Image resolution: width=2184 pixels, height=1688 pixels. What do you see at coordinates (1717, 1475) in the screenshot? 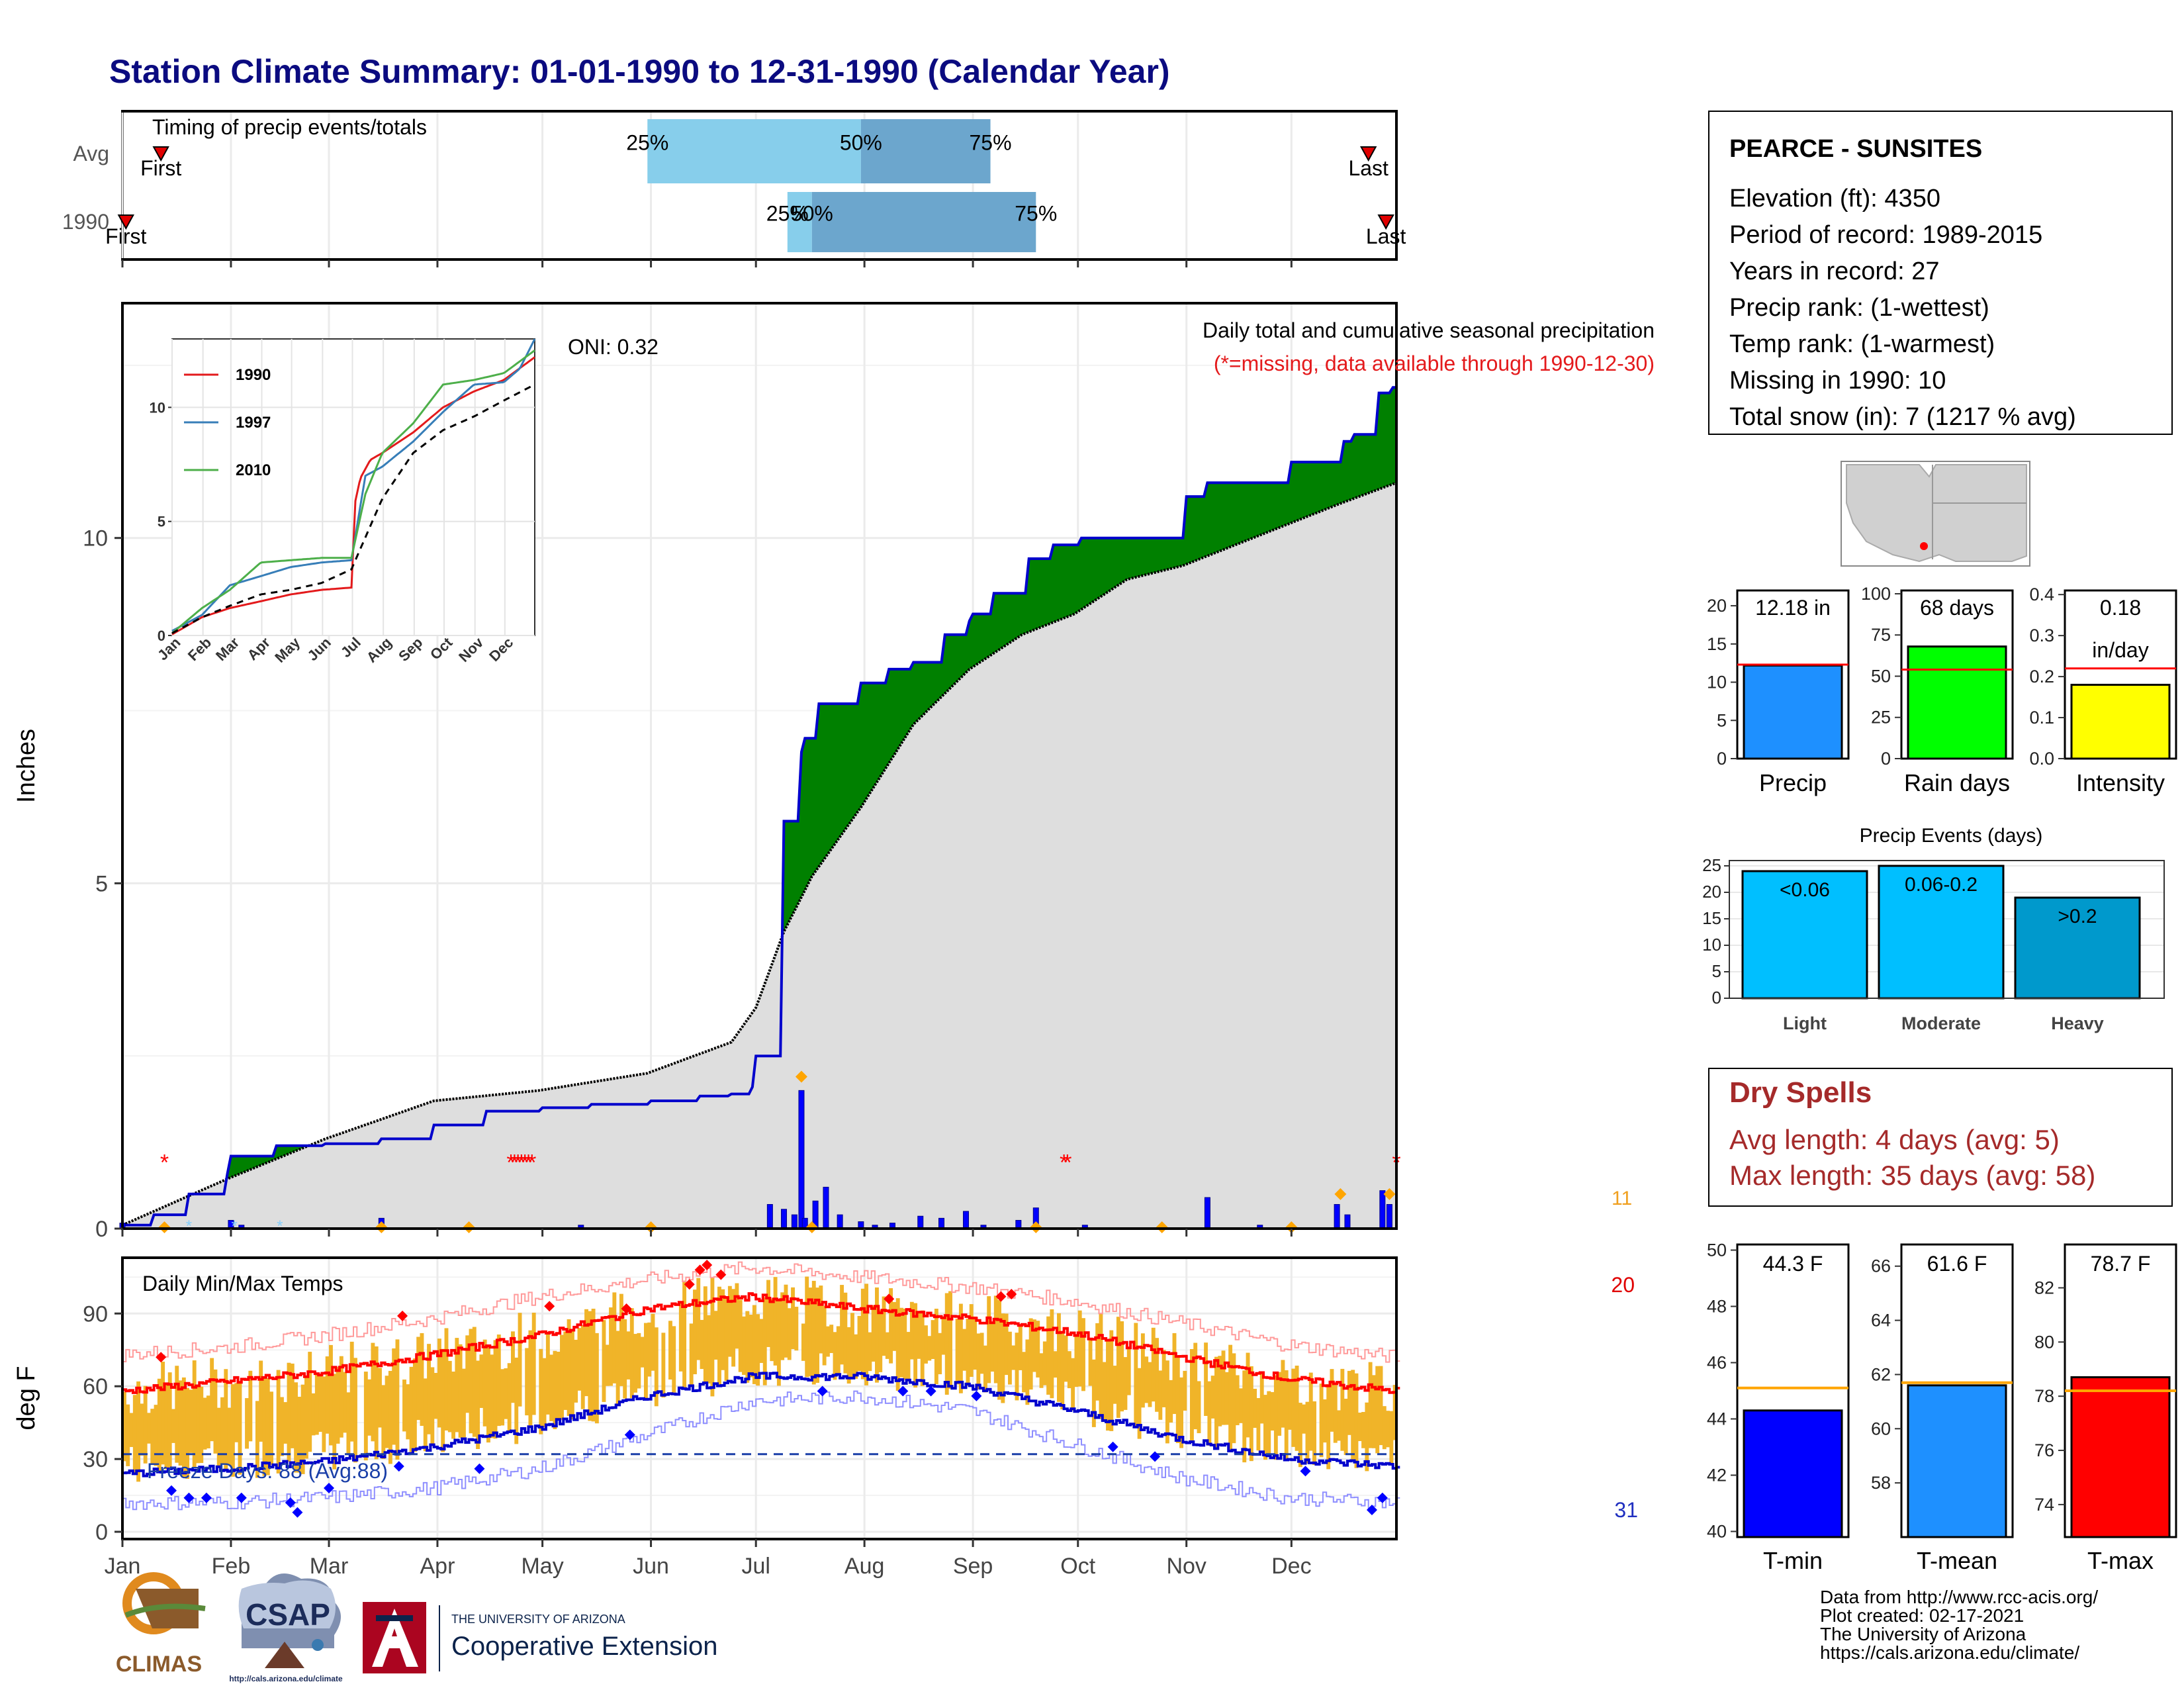
I see `temp-y-tick-label: 42` at bounding box center [1717, 1475].